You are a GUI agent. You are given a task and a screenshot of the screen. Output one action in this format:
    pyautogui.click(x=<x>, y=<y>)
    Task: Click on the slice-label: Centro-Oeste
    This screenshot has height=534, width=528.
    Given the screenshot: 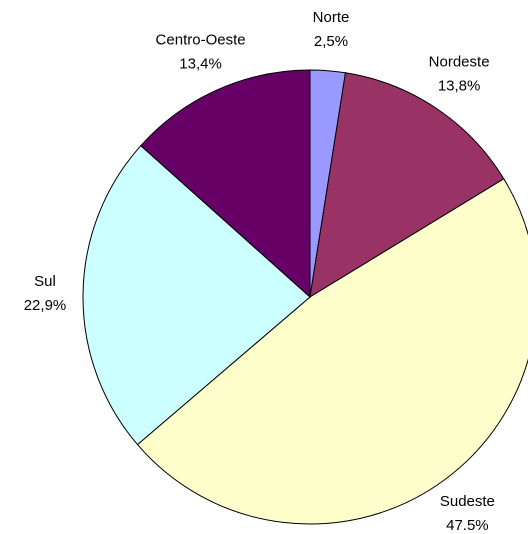 What is the action you would take?
    pyautogui.click(x=201, y=39)
    